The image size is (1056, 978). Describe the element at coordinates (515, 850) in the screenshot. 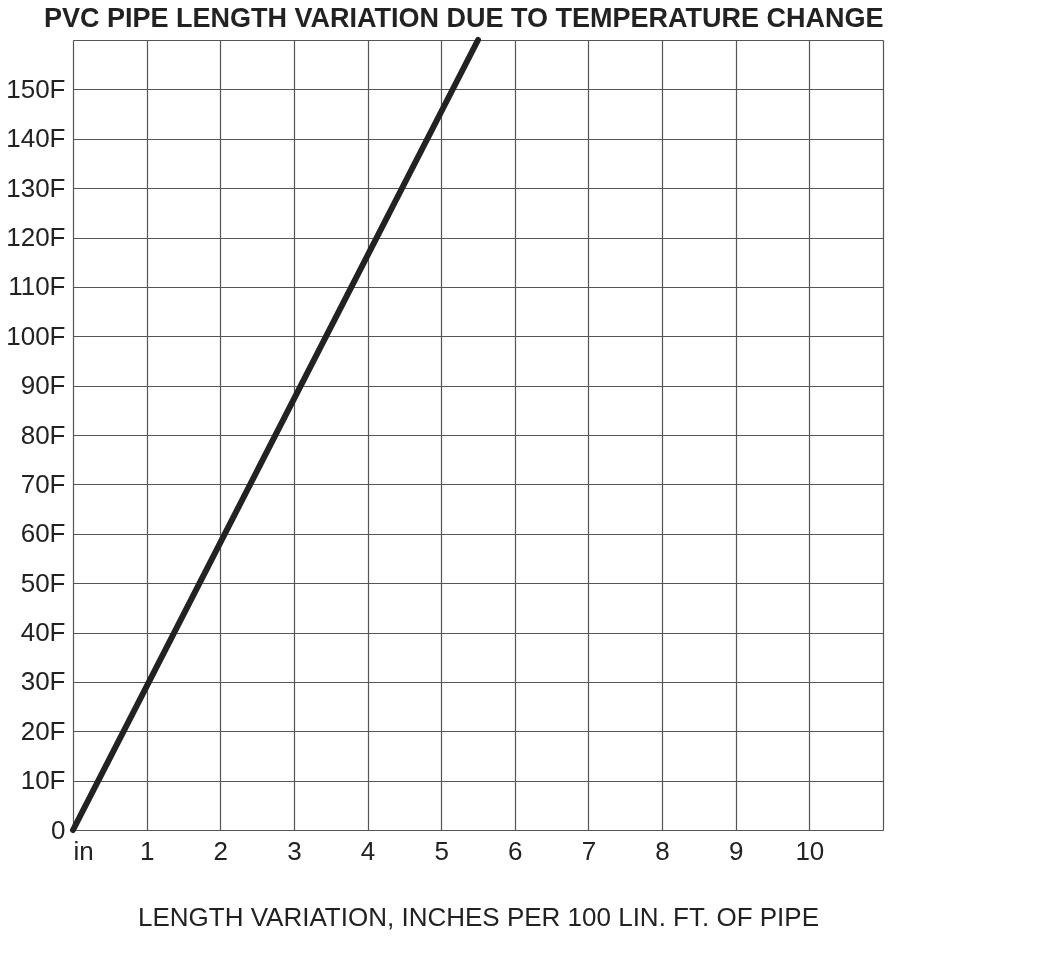

I see `x-tick-label: 6` at that location.